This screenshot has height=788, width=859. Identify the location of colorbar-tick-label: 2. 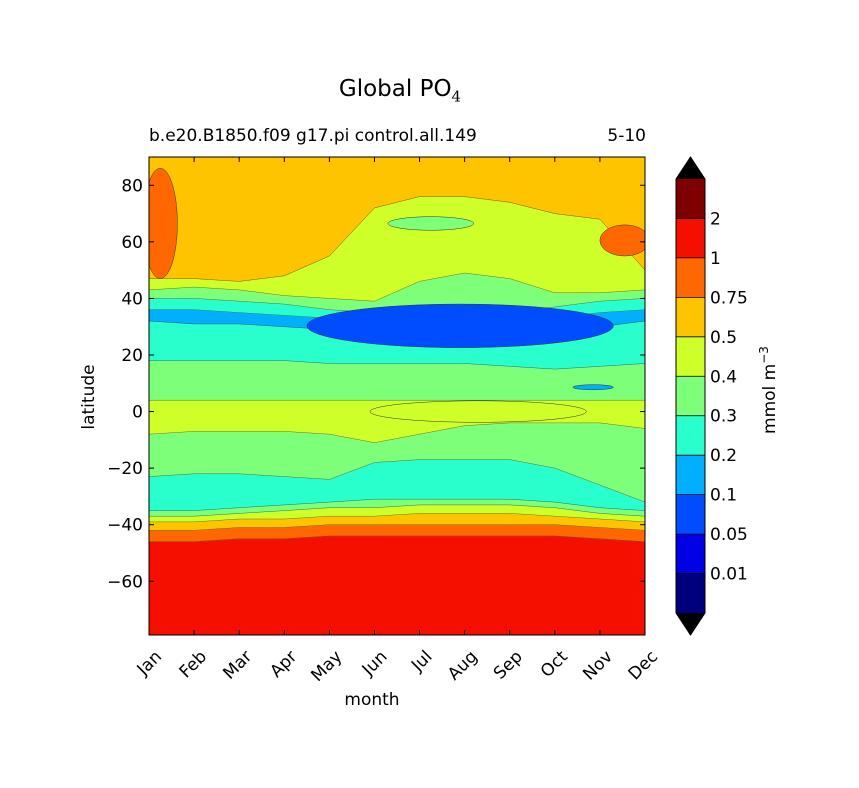
(715, 219).